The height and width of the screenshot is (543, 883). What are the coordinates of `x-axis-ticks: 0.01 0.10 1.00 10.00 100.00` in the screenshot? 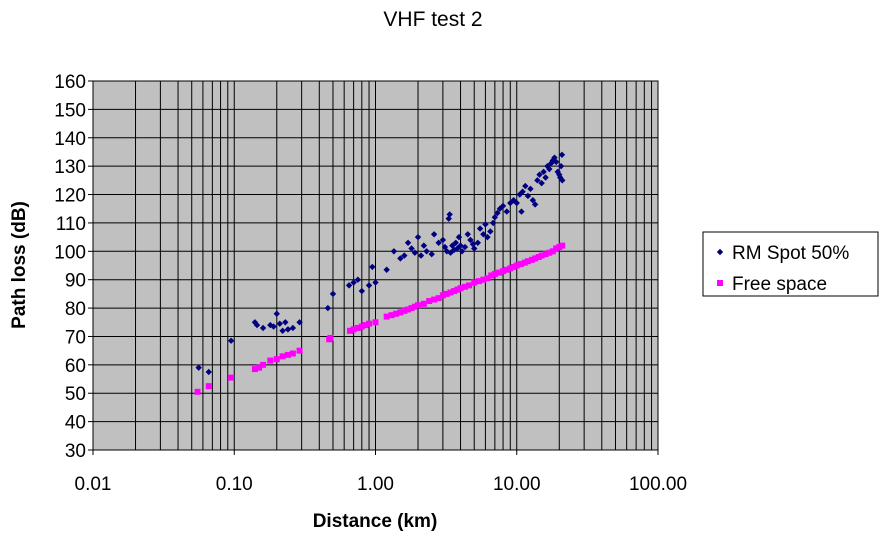 It's located at (381, 472).